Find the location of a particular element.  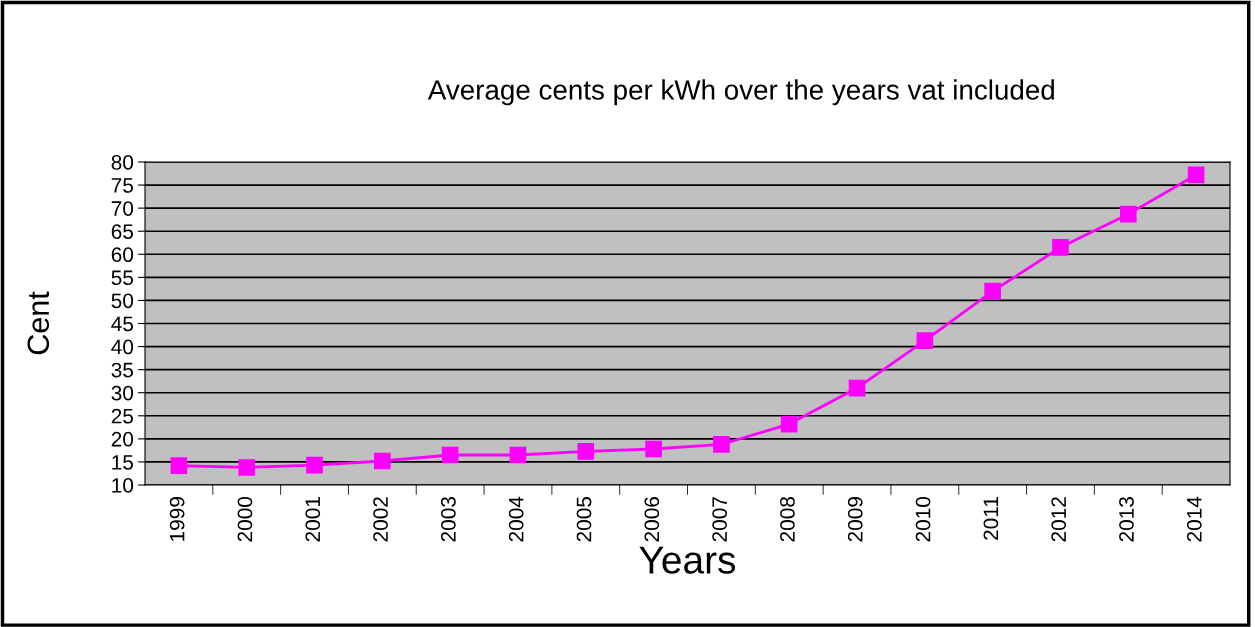

y-tick-label: 60 is located at coordinates (122, 255).